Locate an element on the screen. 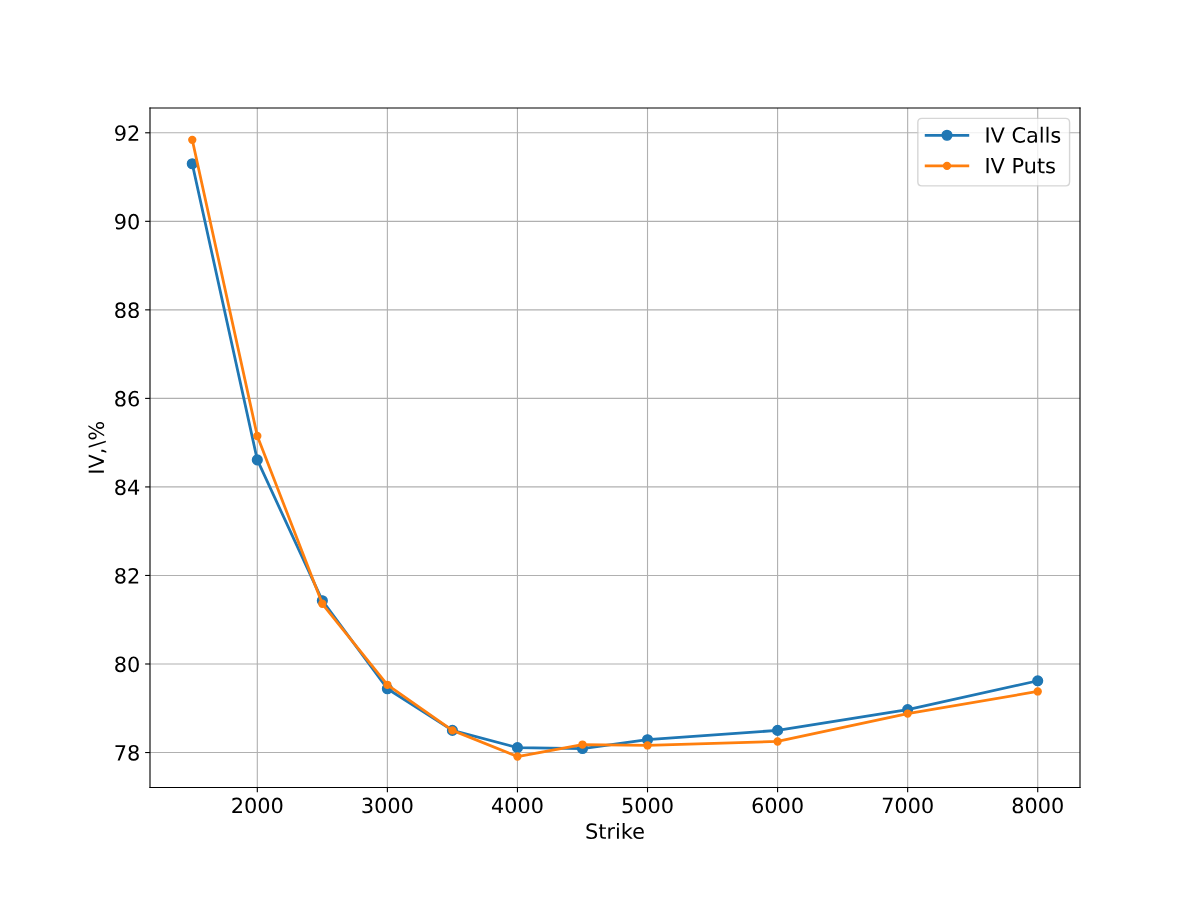  y-tick-label: 92 is located at coordinates (127, 133).